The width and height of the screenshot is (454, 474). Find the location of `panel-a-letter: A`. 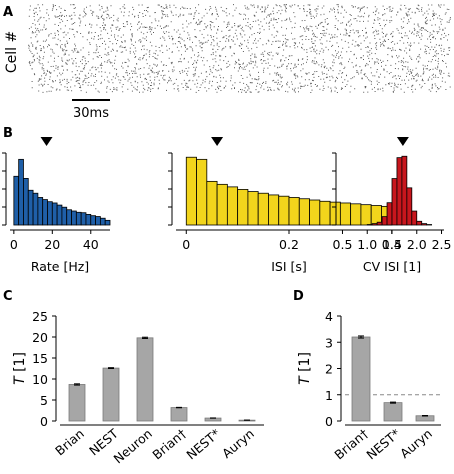

panel-a-letter: A is located at coordinates (8, 12).